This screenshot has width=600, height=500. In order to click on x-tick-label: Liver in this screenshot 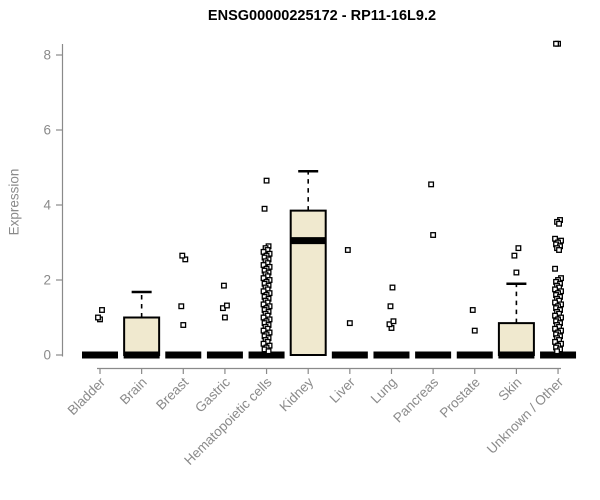, I will do `click(343, 390)`.